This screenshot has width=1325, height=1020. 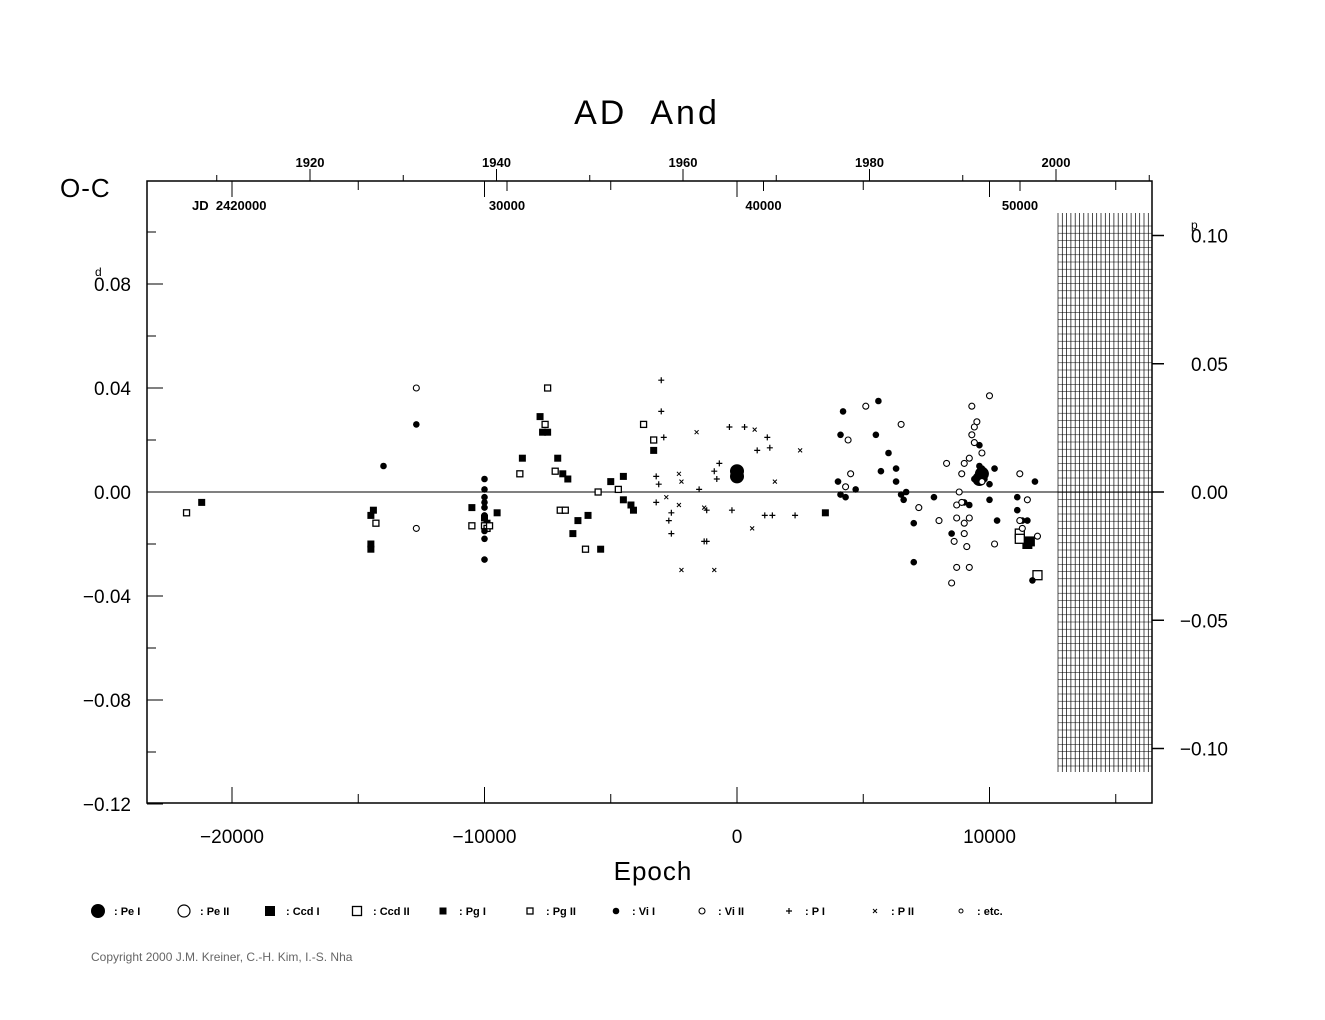 I want to click on jd-tick-label: 40000, so click(x=763, y=205).